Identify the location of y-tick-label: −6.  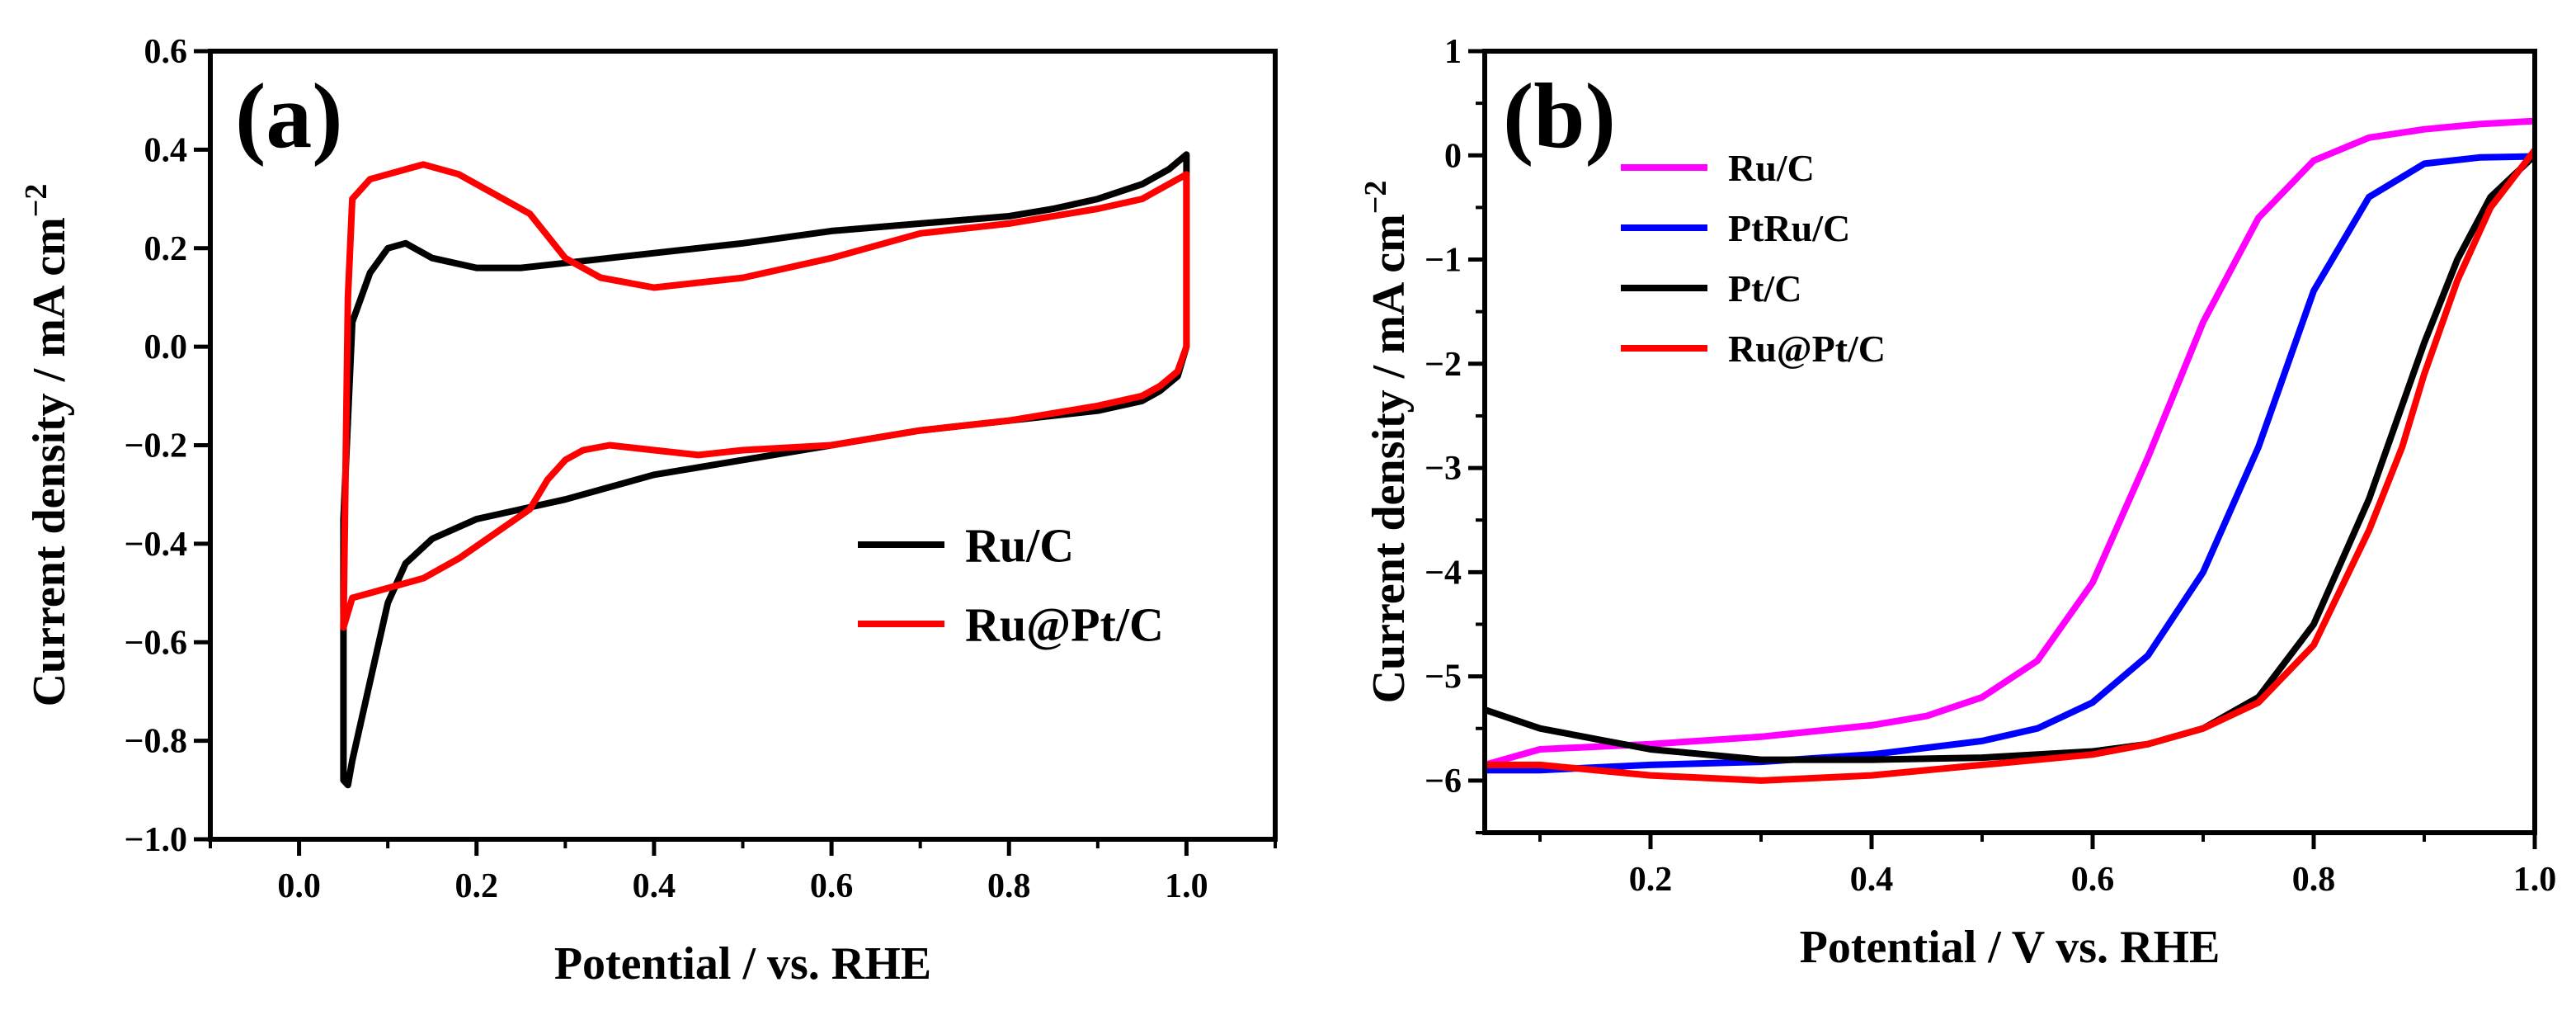
(1443, 781).